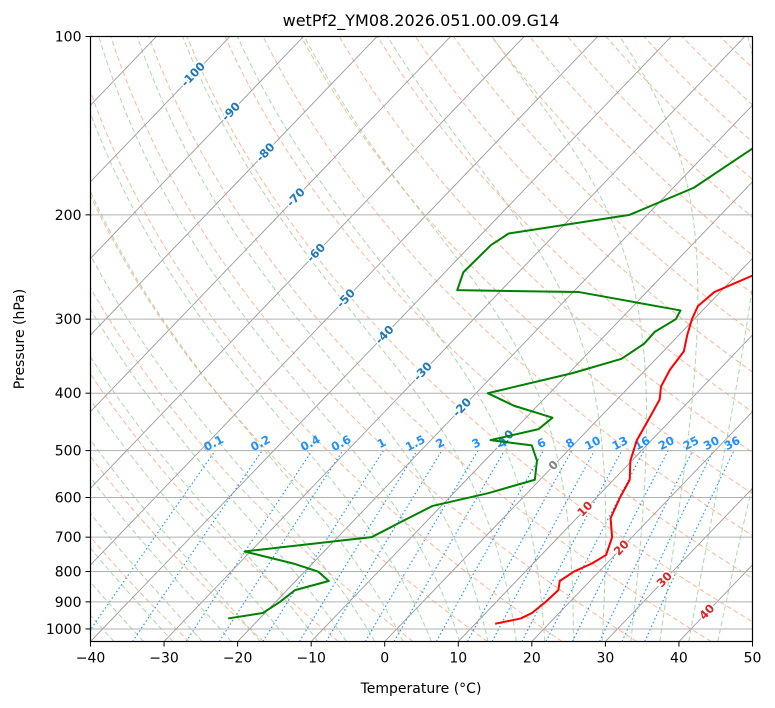 The image size is (775, 708). Describe the element at coordinates (620, 443) in the screenshot. I see `mixing-ratio-label: 13` at that location.